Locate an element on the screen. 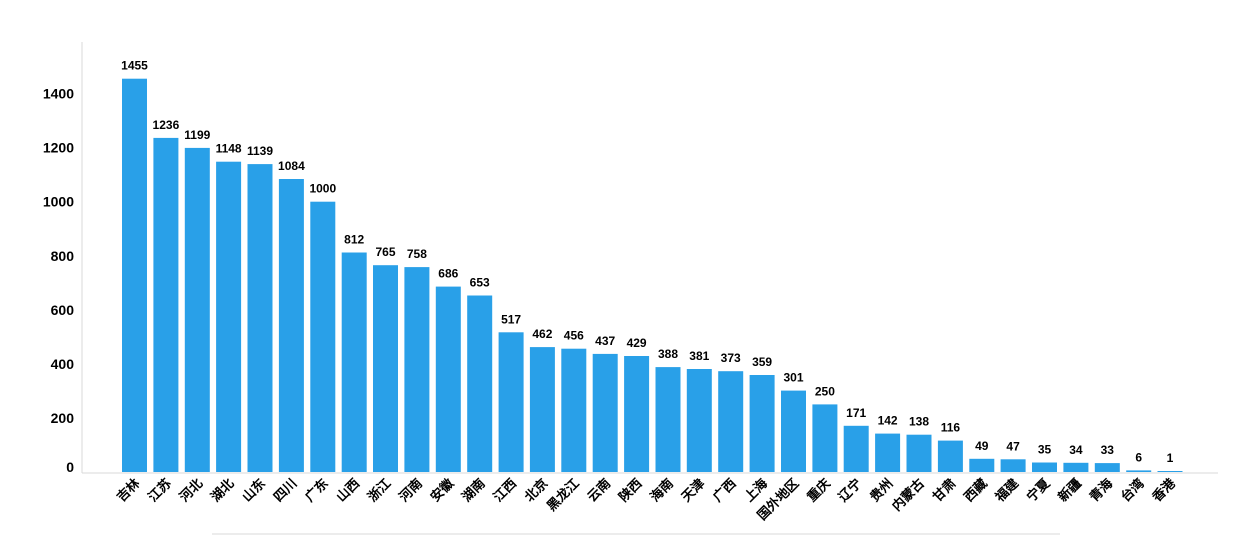 The width and height of the screenshot is (1234, 536). y-tick-label: 200 is located at coordinates (63, 418).